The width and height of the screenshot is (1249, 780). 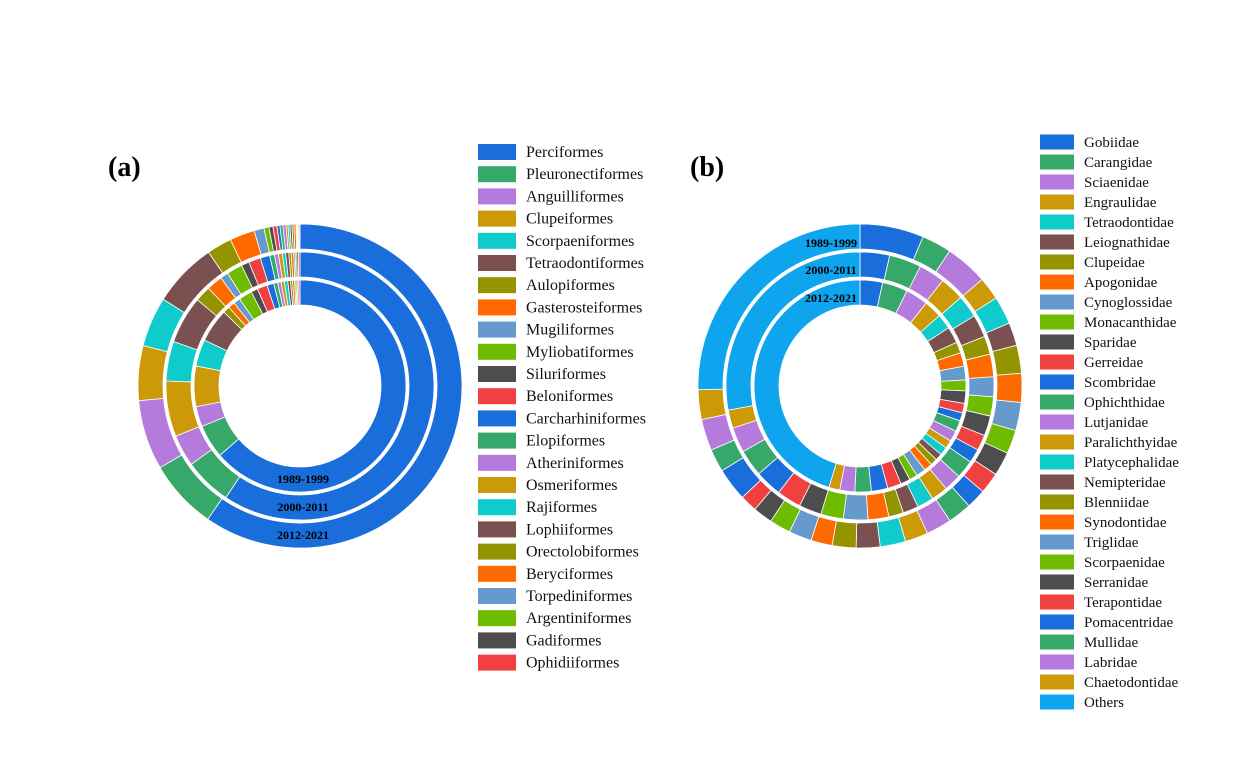 What do you see at coordinates (1131, 683) in the screenshot?
I see `legend-label-chaetodontidae: Chaetodontidae` at bounding box center [1131, 683].